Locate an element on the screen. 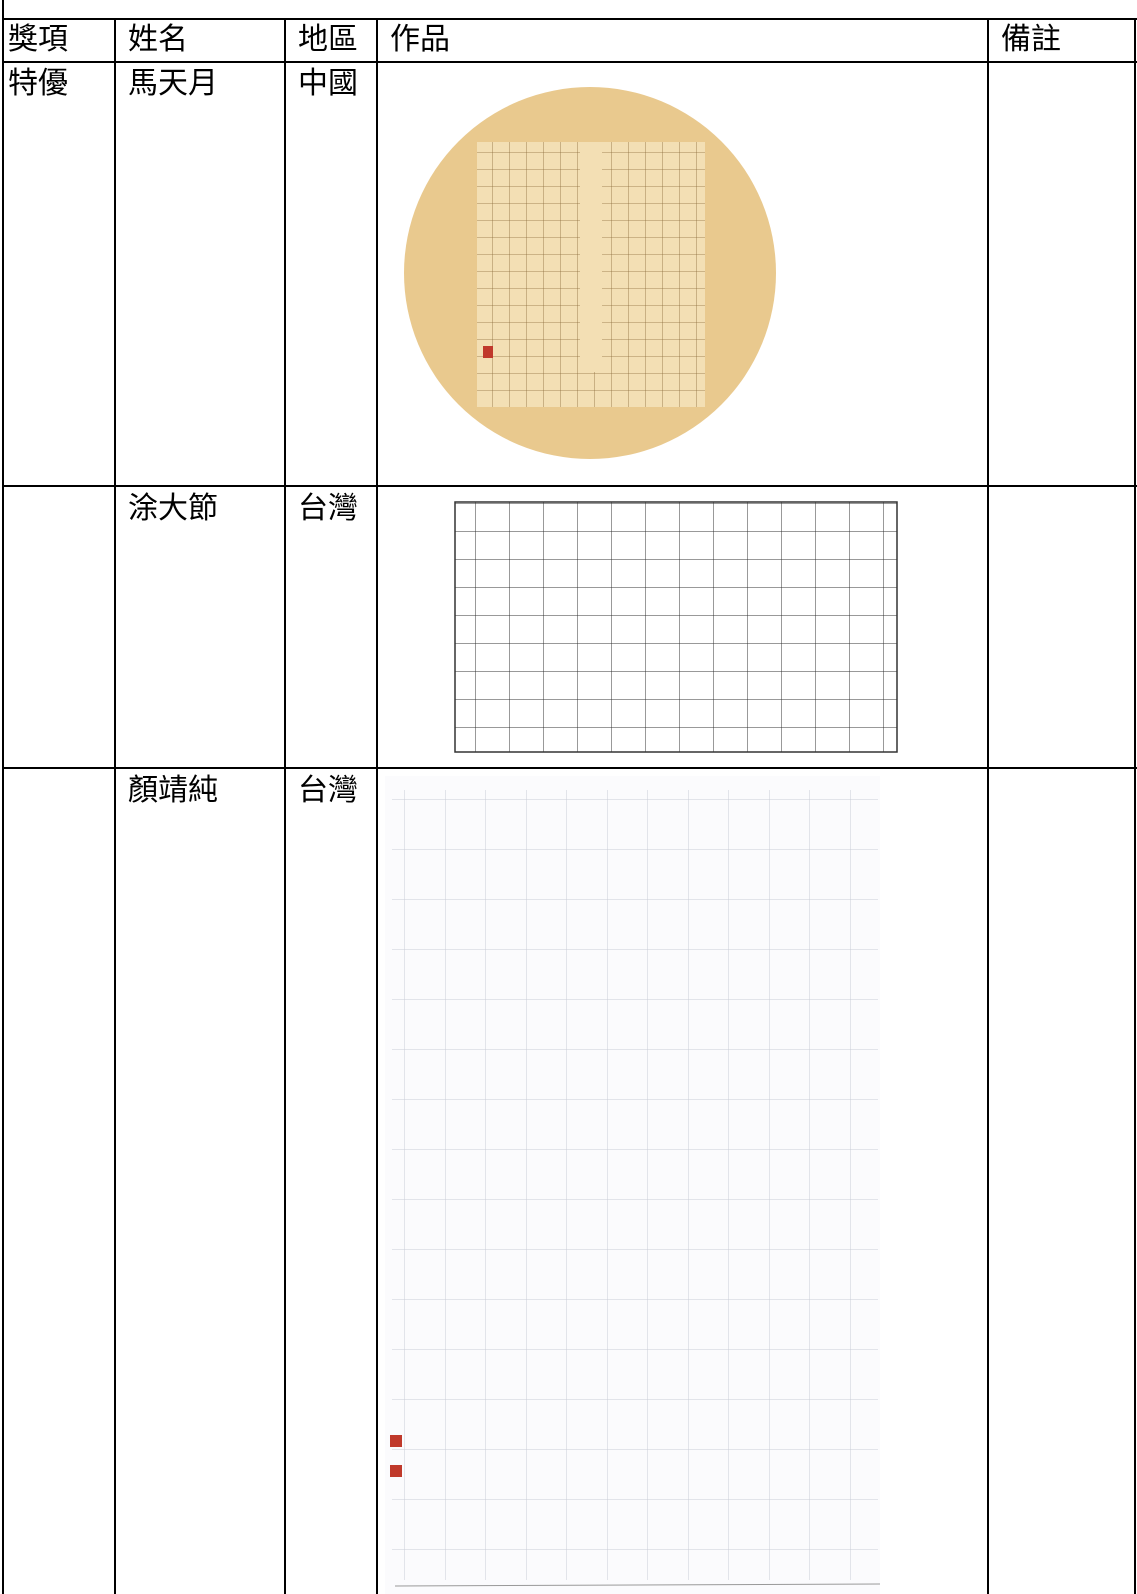  region-cell: 中國 is located at coordinates (328, 83).